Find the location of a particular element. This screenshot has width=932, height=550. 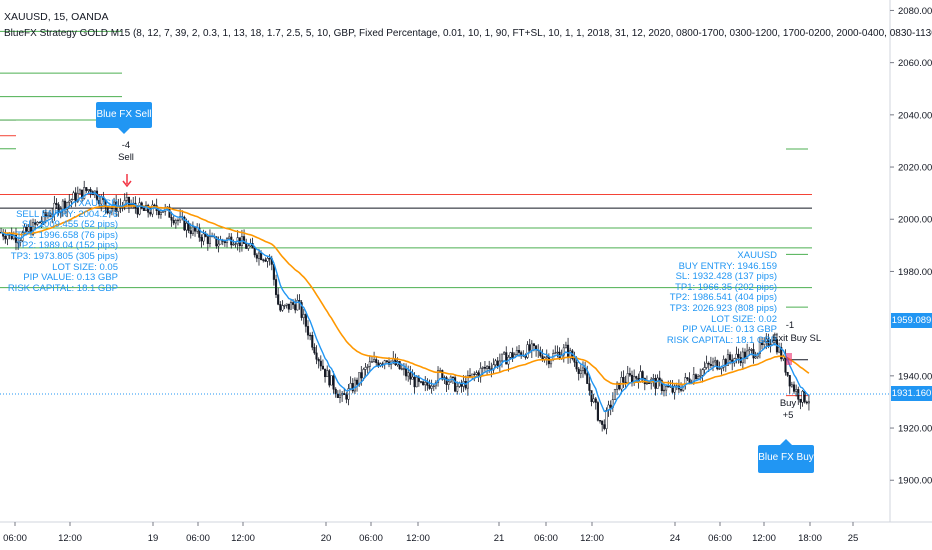

buy-info-line: BUY ENTRY: 1946.159 is located at coordinates (727, 266).